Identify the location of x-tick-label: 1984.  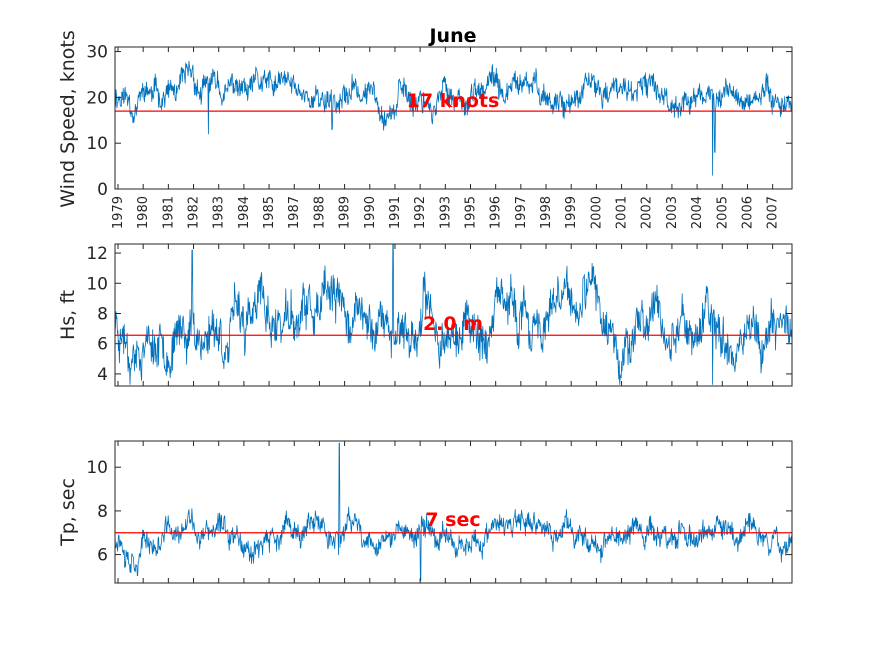
(244, 212).